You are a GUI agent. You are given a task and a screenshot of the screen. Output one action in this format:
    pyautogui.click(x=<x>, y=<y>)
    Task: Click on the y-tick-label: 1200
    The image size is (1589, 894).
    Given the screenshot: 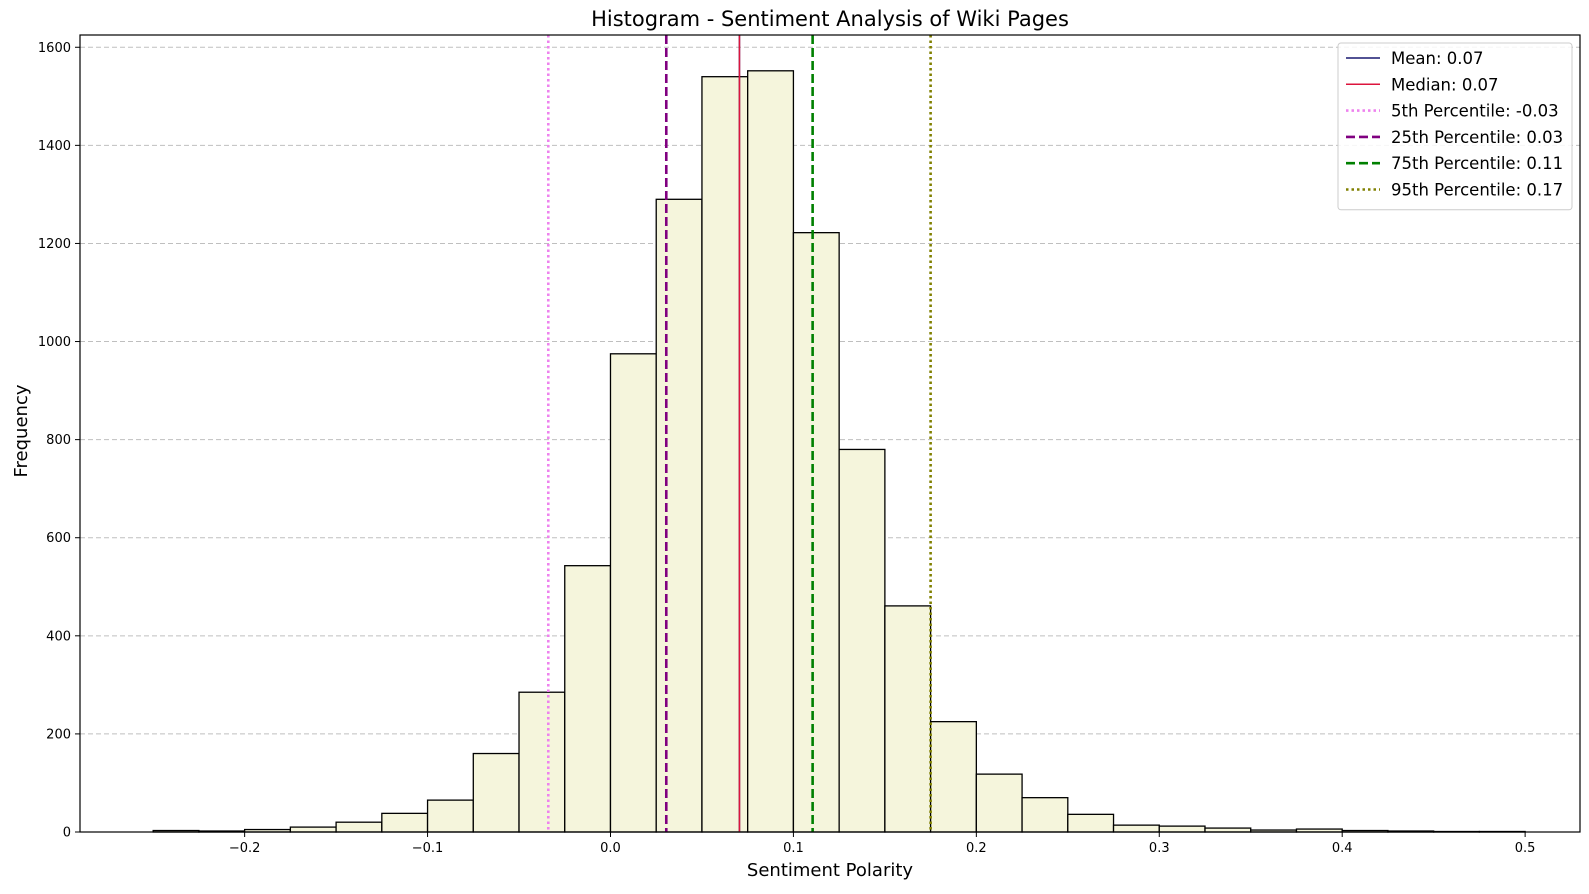 What is the action you would take?
    pyautogui.click(x=54, y=244)
    